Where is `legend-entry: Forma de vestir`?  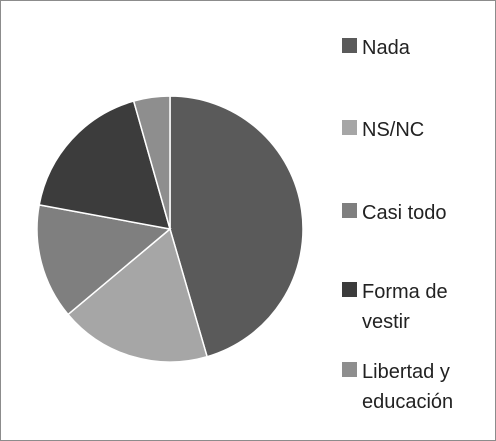 legend-entry: Forma de vestir is located at coordinates (417, 307).